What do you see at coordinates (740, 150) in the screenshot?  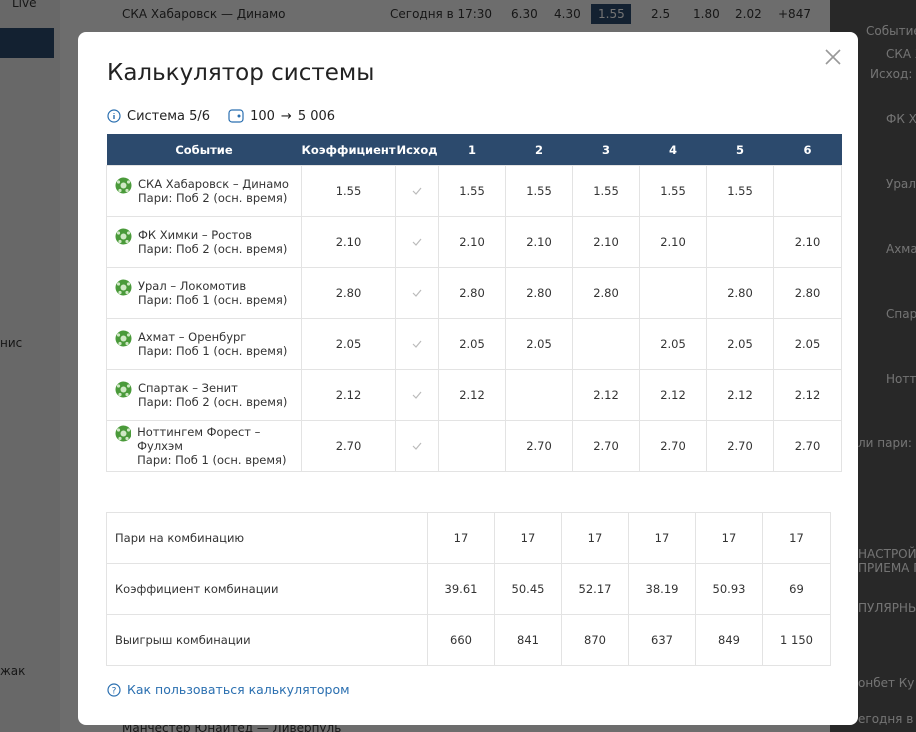 I see `column-header: 5` at bounding box center [740, 150].